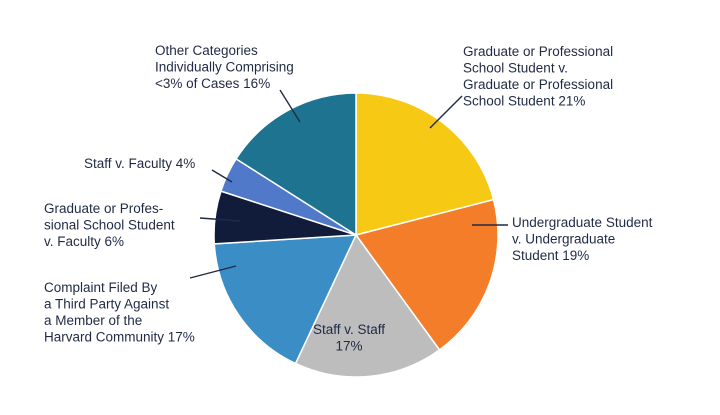  What do you see at coordinates (206, 50) in the screenshot?
I see `slice-label-line: Other Categories` at bounding box center [206, 50].